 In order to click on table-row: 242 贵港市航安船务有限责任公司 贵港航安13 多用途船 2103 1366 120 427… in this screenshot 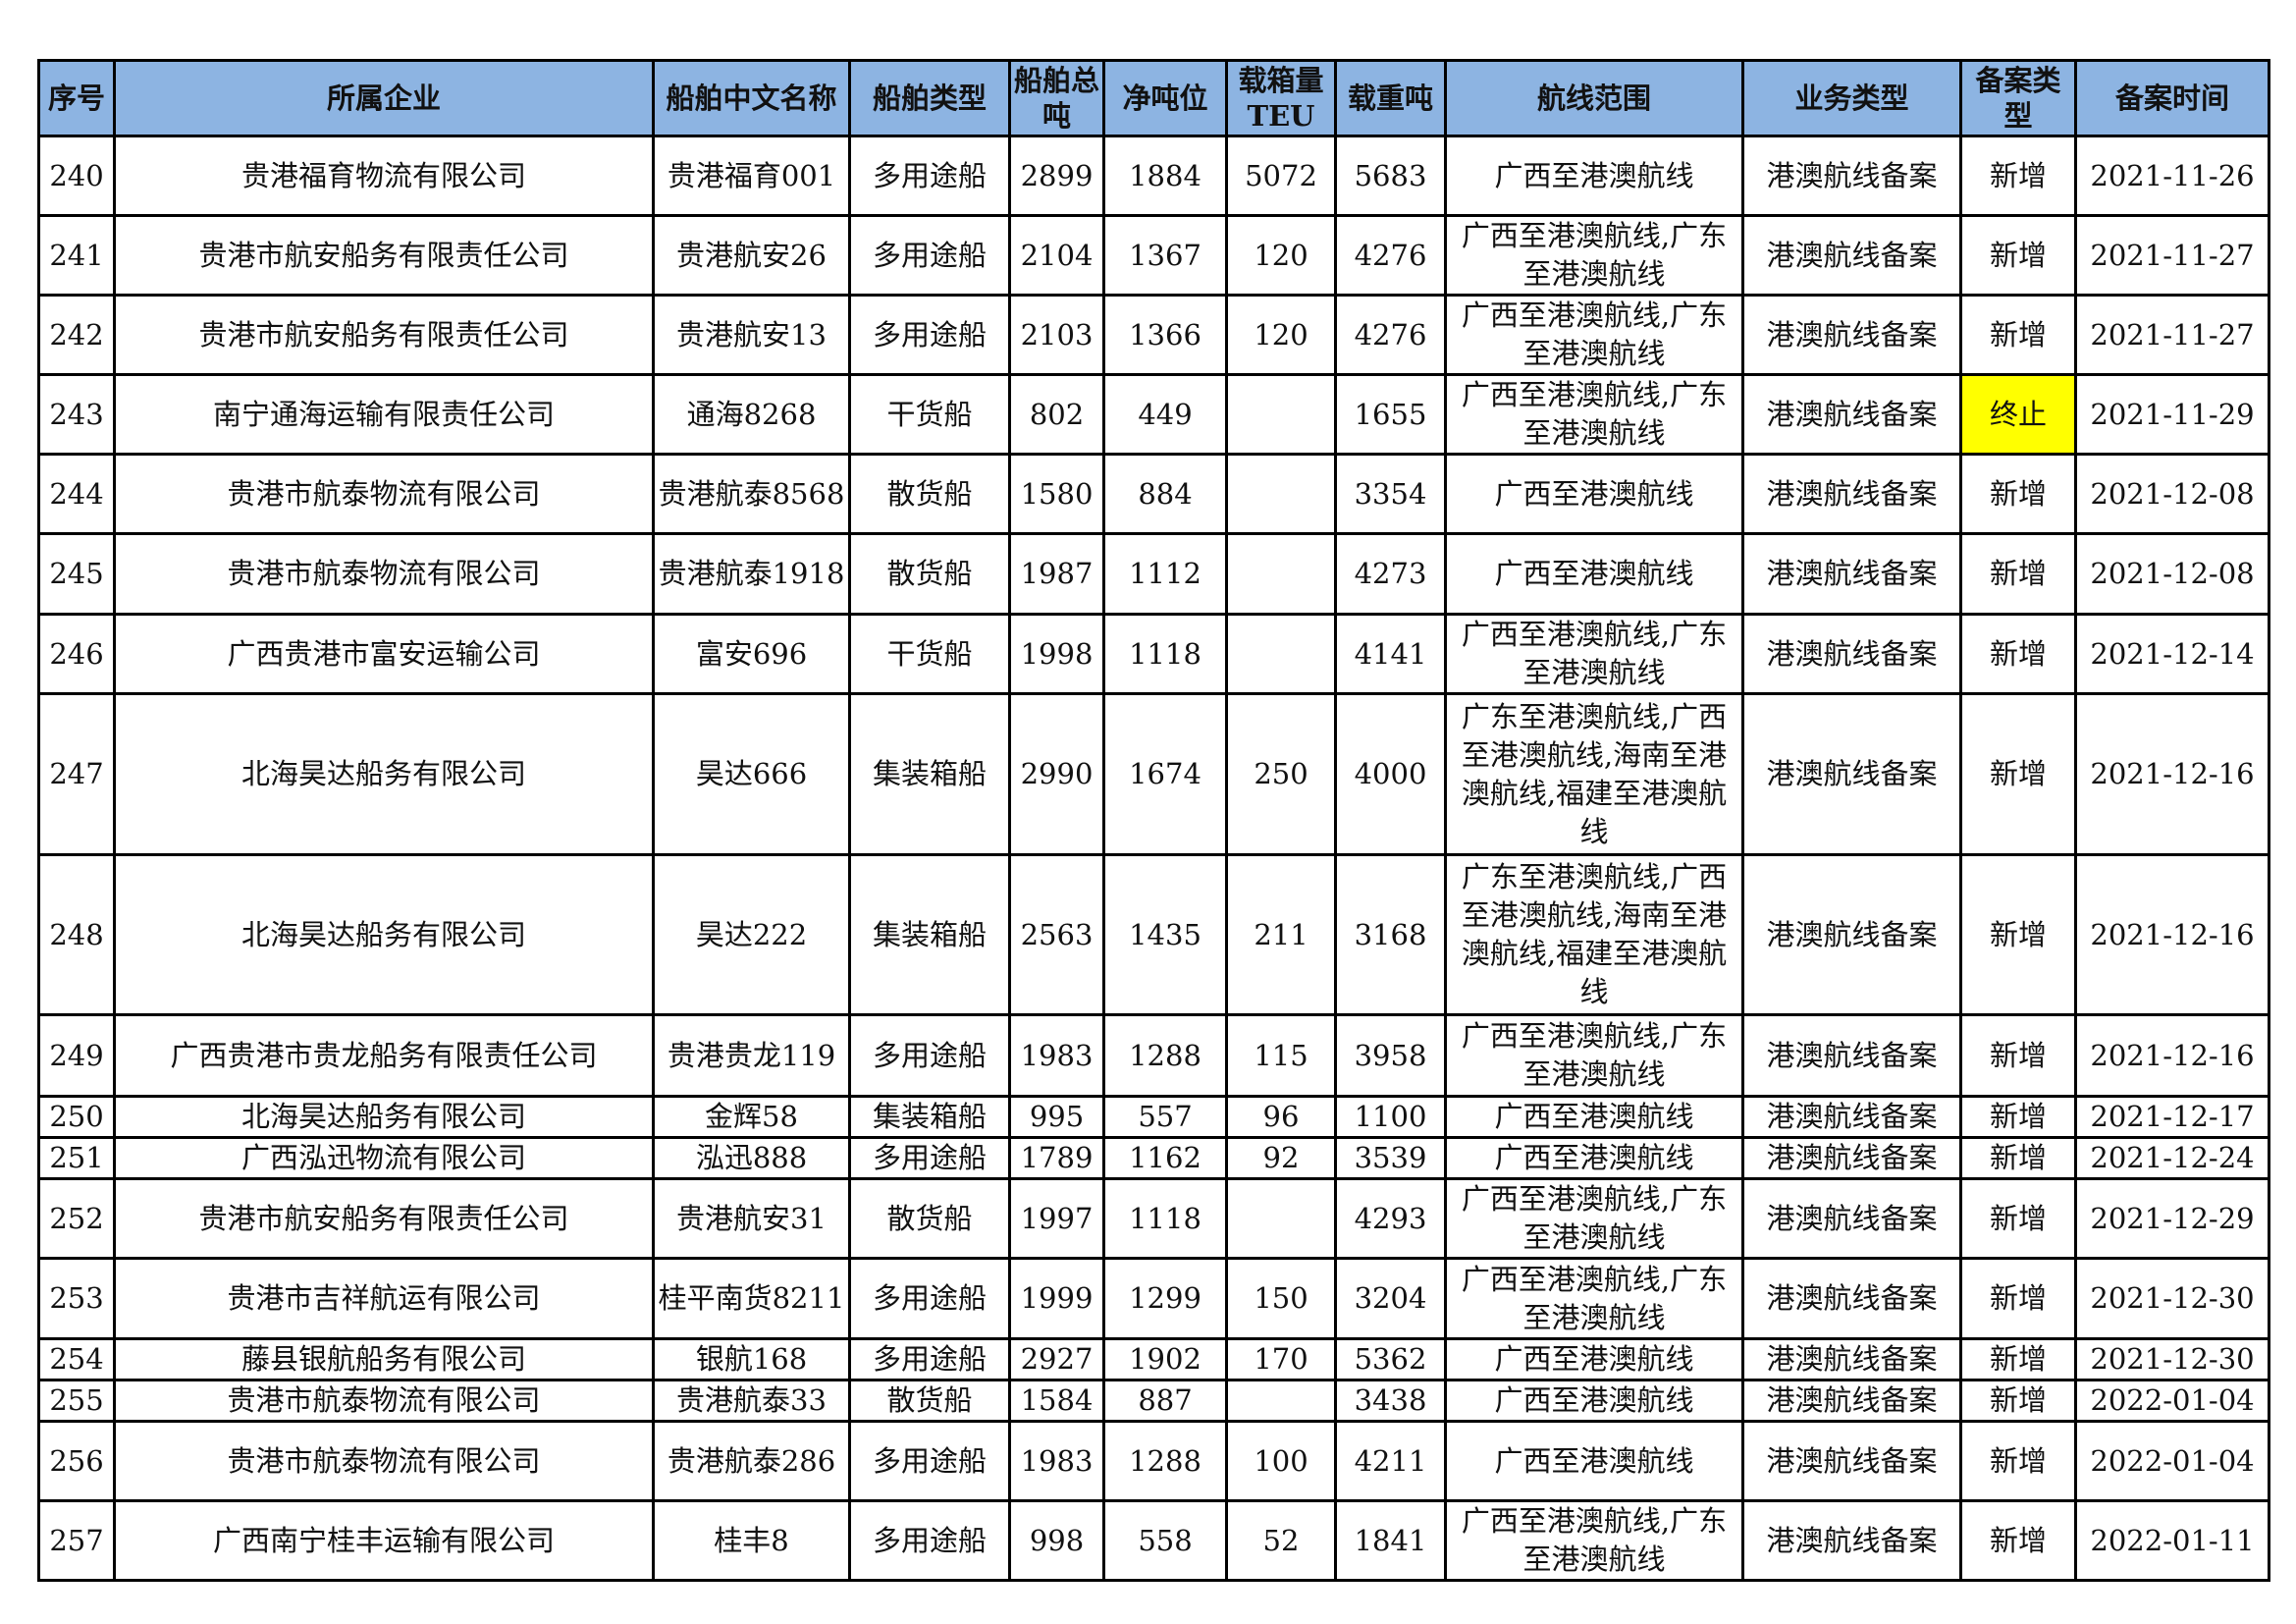, I will do `click(1153, 335)`.